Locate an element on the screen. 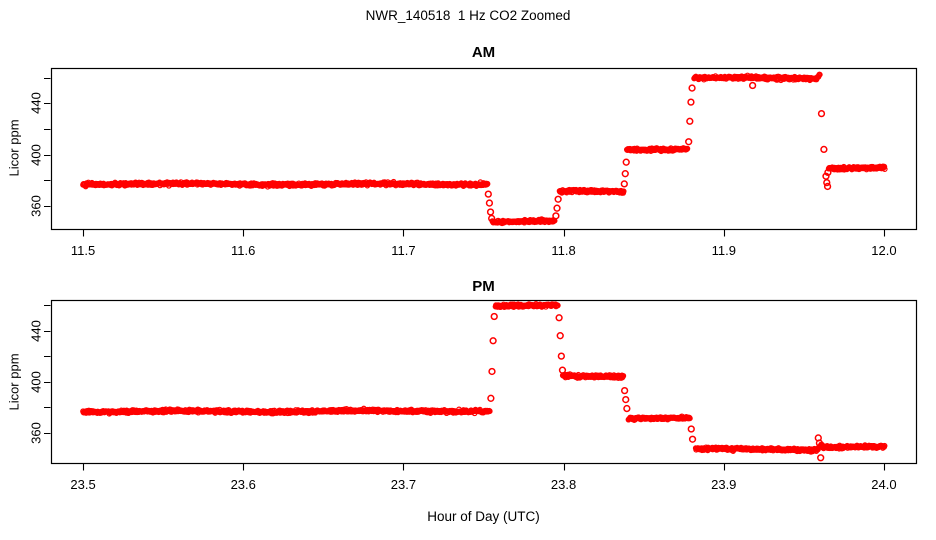  x-tick-label: 23.7 is located at coordinates (403, 484).